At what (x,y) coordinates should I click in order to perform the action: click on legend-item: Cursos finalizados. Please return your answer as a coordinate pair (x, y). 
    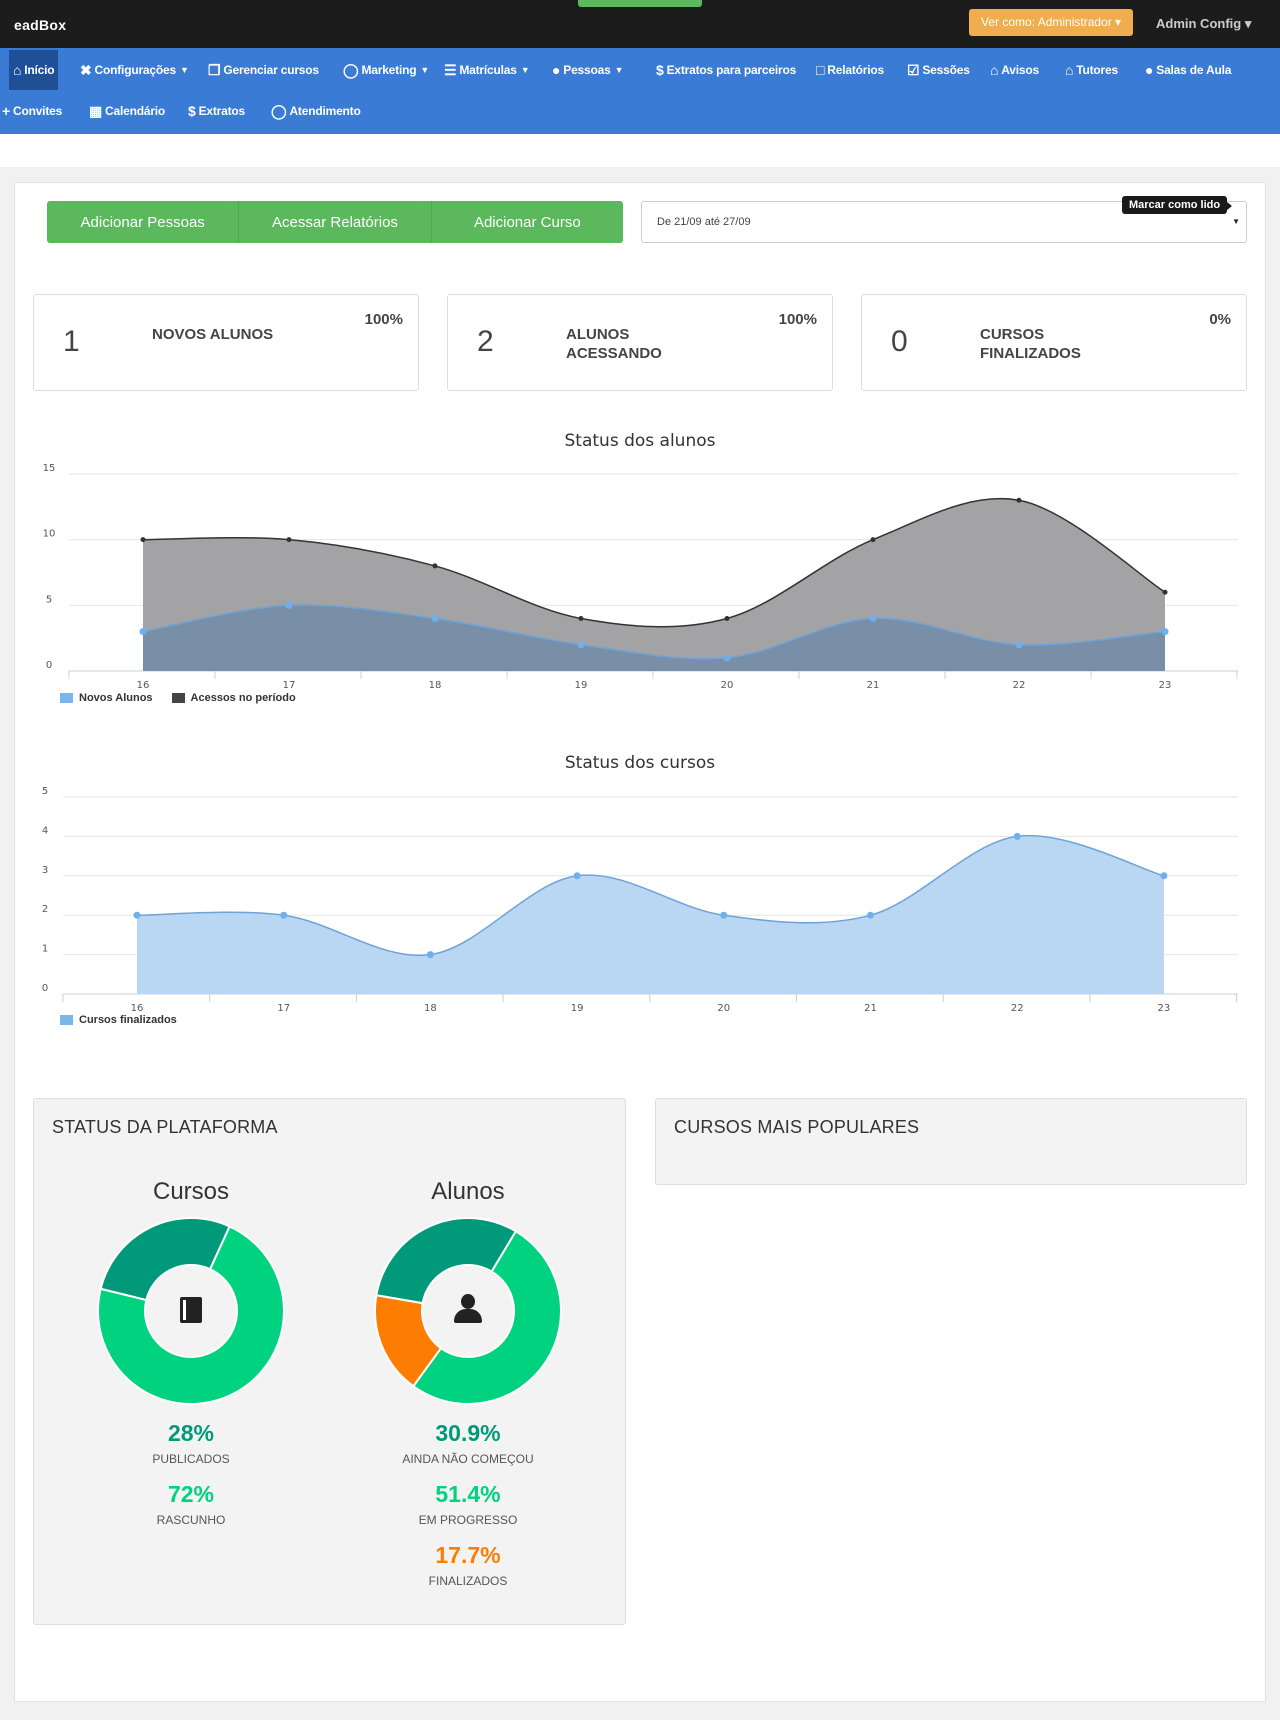
    Looking at the image, I should click on (118, 1020).